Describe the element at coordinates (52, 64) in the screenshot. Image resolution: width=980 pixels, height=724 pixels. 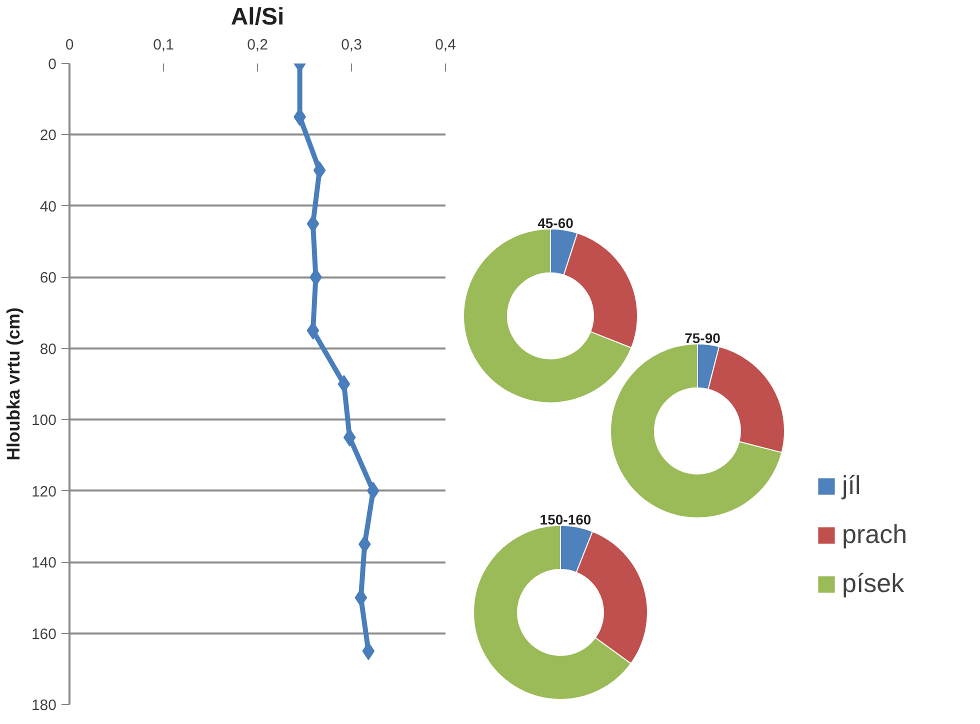
I see `y-tick-label: 0` at that location.